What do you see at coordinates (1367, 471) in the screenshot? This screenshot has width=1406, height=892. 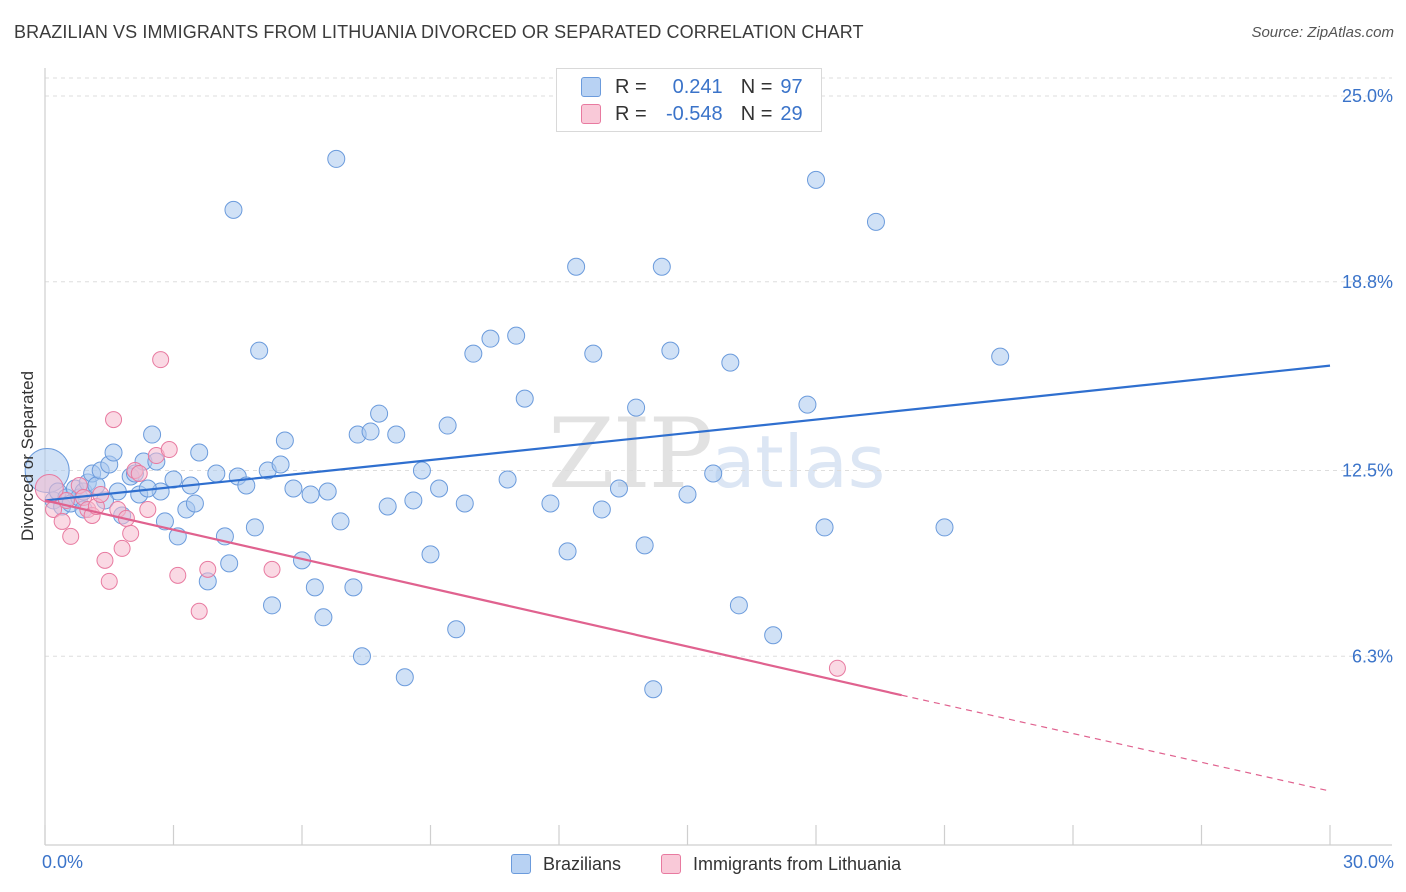 I see `y-tick-label: 12.5%` at bounding box center [1367, 471].